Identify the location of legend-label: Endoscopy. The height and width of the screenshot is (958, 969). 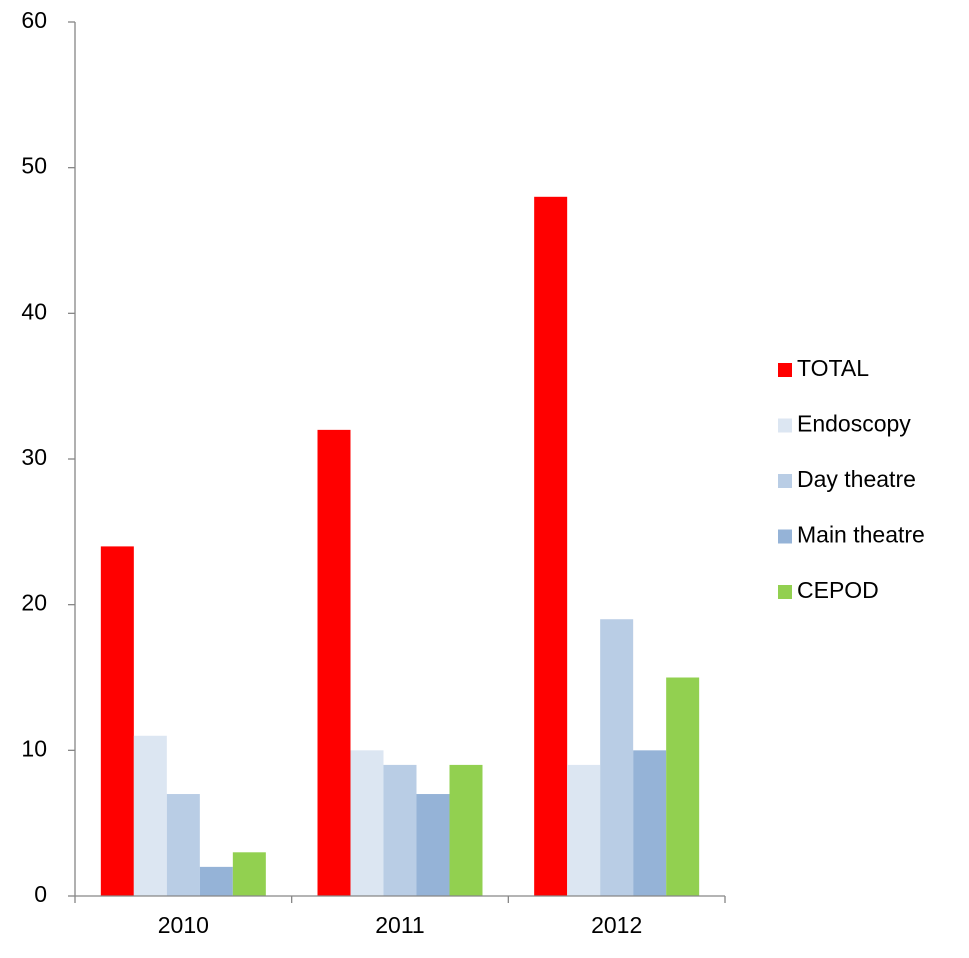
(854, 424).